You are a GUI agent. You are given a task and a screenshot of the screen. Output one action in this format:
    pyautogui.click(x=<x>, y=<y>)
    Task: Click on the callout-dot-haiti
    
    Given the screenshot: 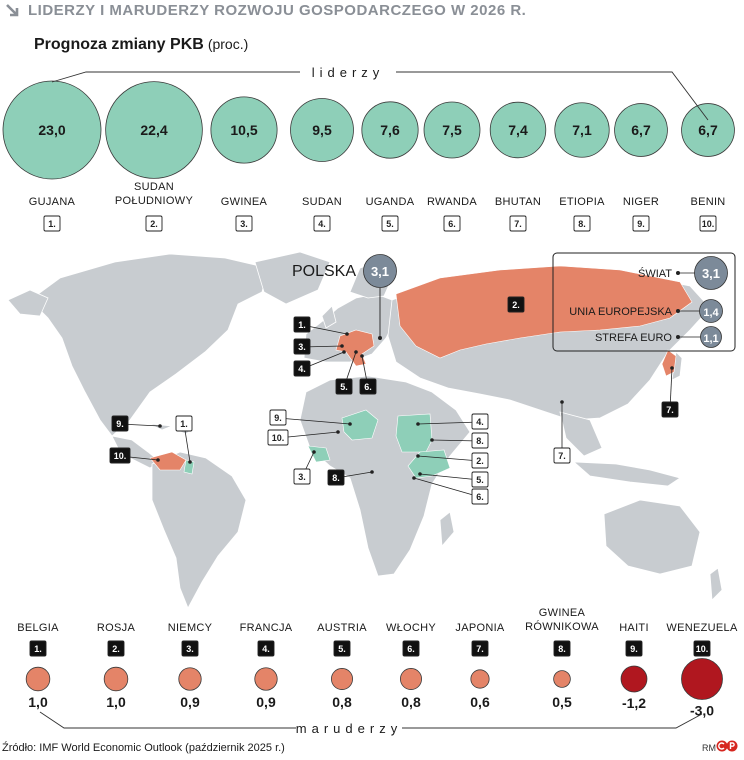 What is the action you would take?
    pyautogui.click(x=160, y=426)
    